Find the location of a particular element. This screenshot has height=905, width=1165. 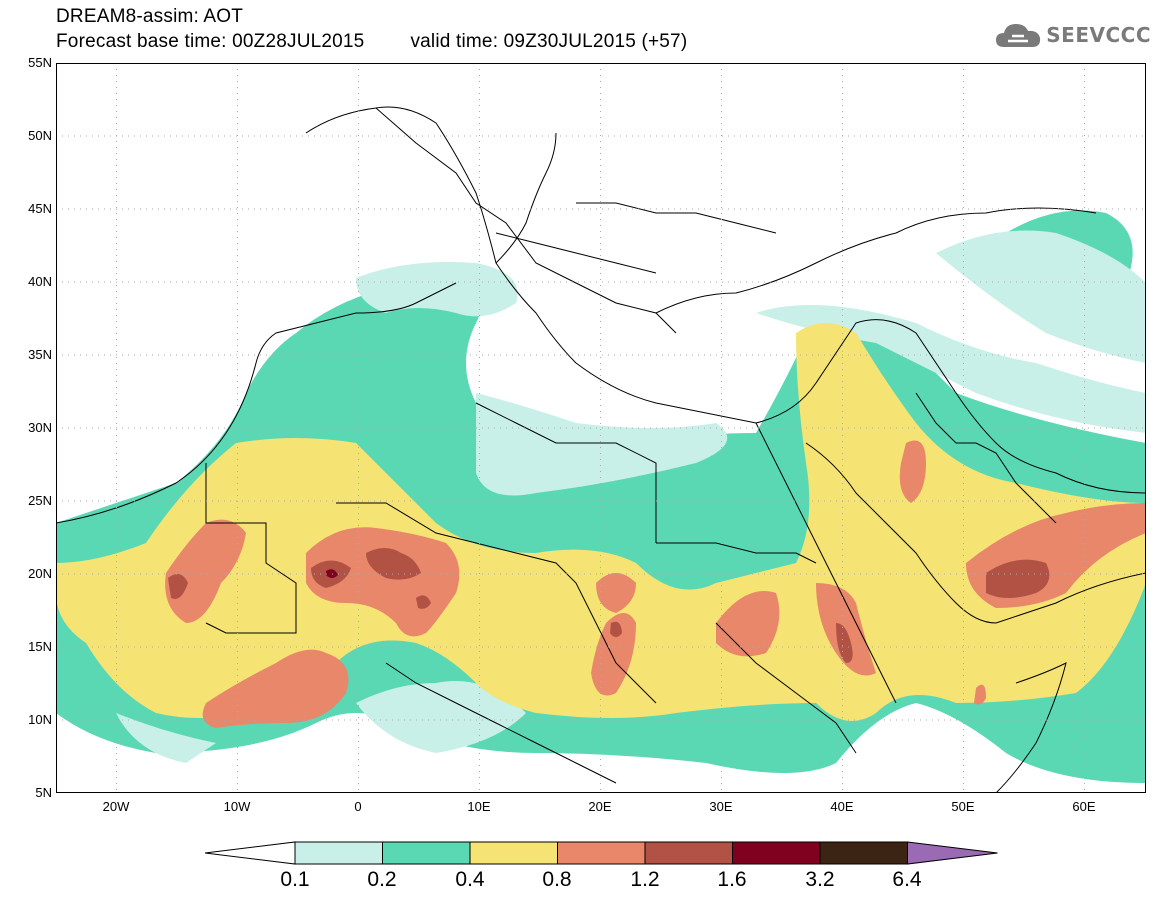

lon-label: 20W is located at coordinates (116, 806).